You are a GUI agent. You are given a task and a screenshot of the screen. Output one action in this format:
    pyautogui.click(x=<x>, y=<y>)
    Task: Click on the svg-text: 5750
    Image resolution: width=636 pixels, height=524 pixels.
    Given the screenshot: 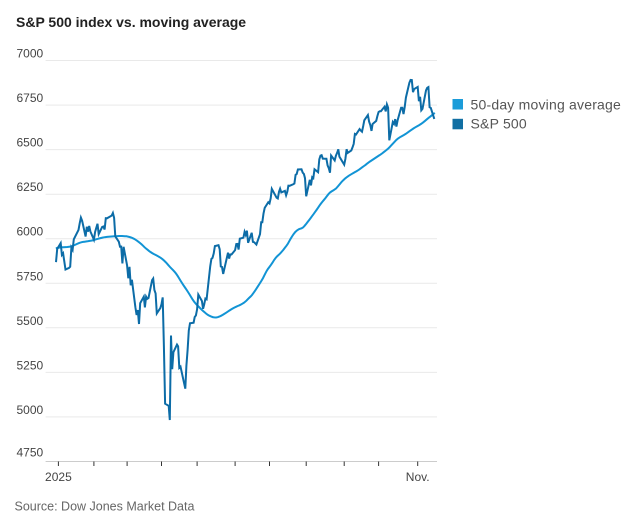 What is the action you would take?
    pyautogui.click(x=30, y=276)
    